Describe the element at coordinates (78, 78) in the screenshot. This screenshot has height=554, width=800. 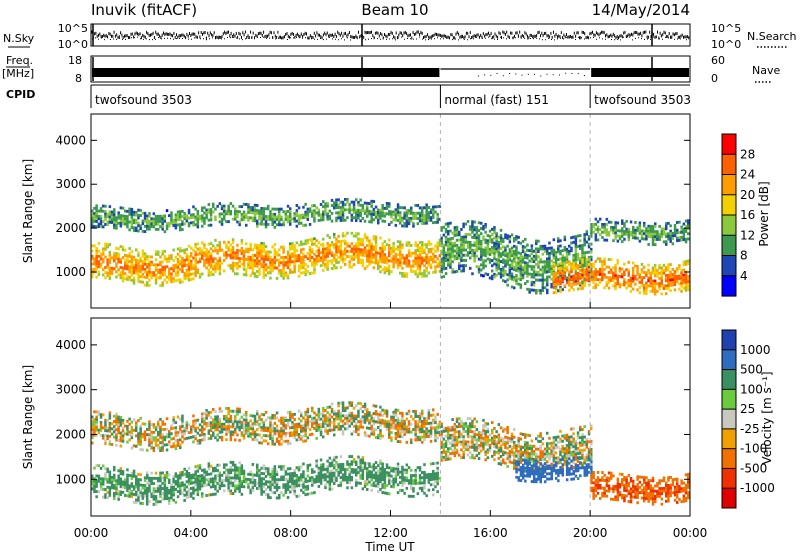
I see `freq-tick-bottom: 8` at that location.